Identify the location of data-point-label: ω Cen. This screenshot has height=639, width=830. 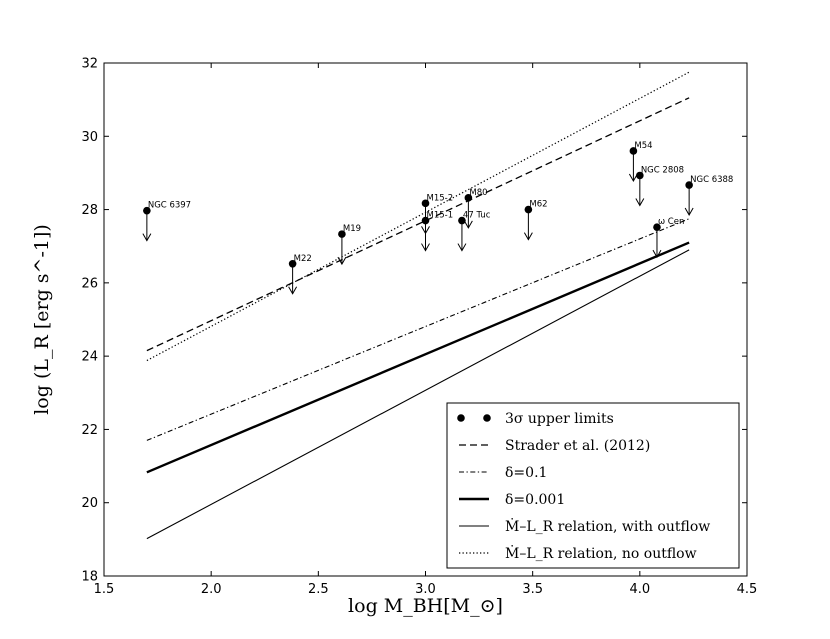
(671, 222).